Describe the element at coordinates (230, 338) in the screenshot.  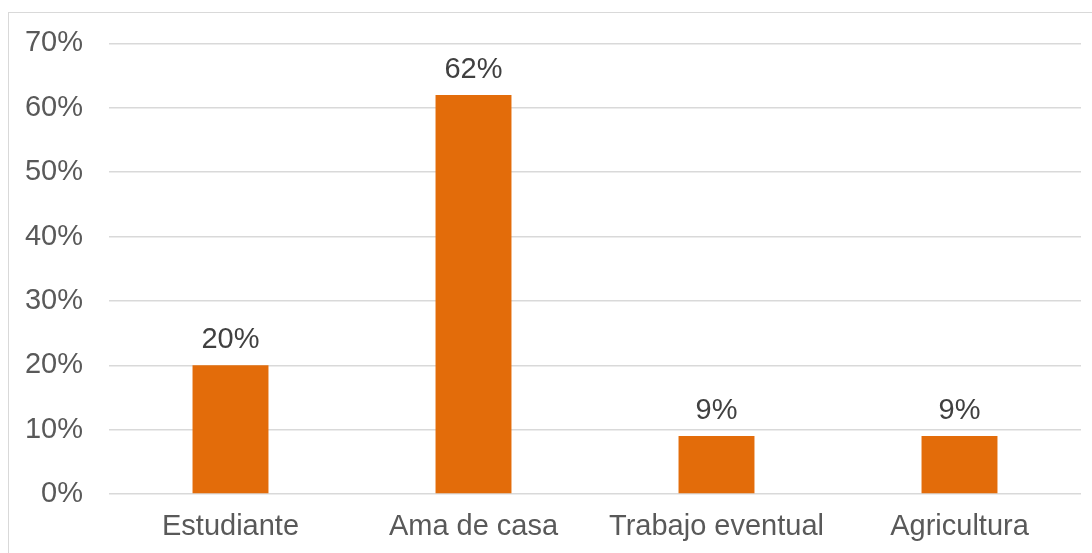
I see `data-label: 20%` at that location.